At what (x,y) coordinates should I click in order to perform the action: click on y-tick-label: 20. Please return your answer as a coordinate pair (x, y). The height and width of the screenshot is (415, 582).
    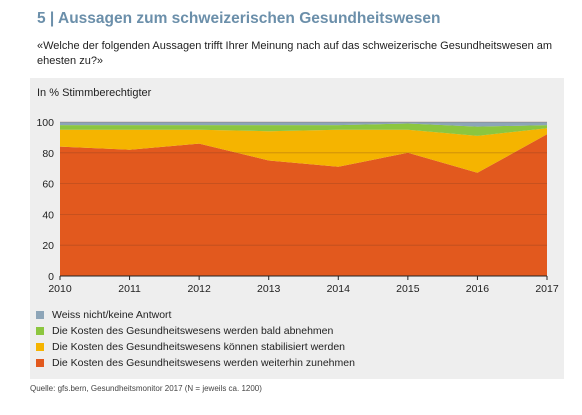
    Looking at the image, I should click on (48, 246).